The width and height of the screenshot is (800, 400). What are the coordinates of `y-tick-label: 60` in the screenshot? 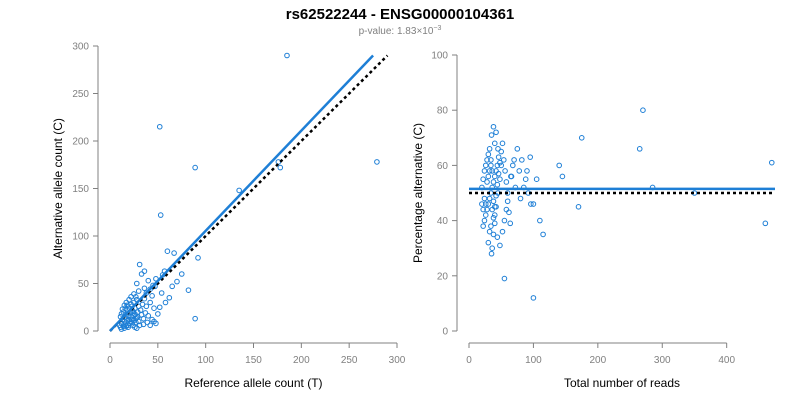 It's located at (443, 166).